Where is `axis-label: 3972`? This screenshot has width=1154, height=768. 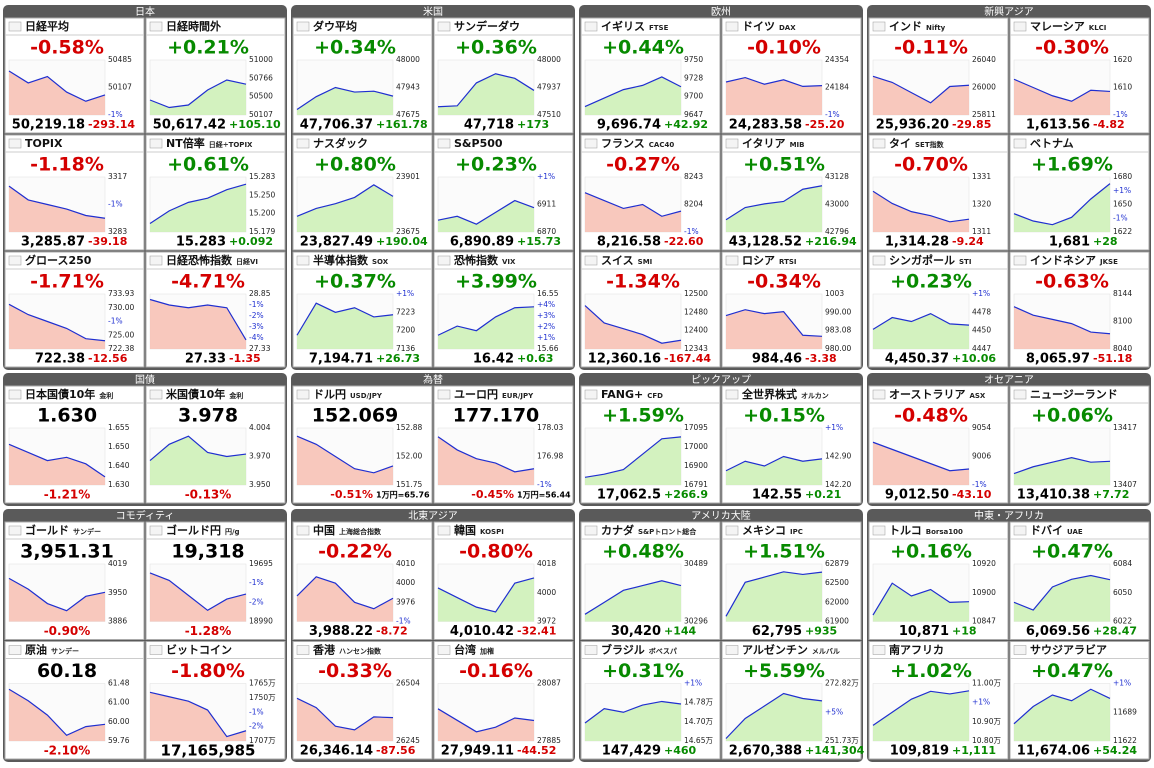 axis-label: 3972 is located at coordinates (546, 621).